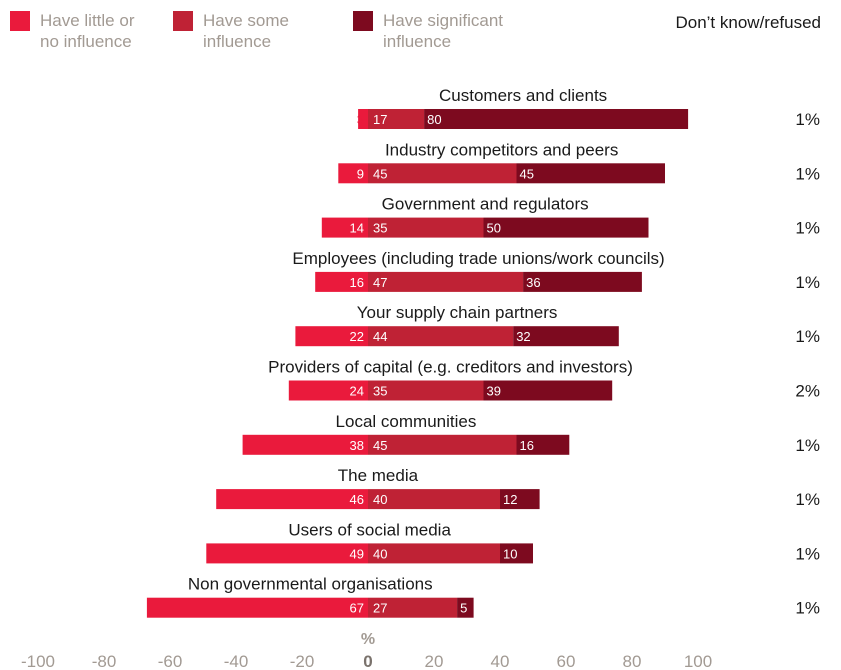 Image resolution: width=841 pixels, height=670 pixels. I want to click on value-label-significant-0: 80, so click(434, 119).